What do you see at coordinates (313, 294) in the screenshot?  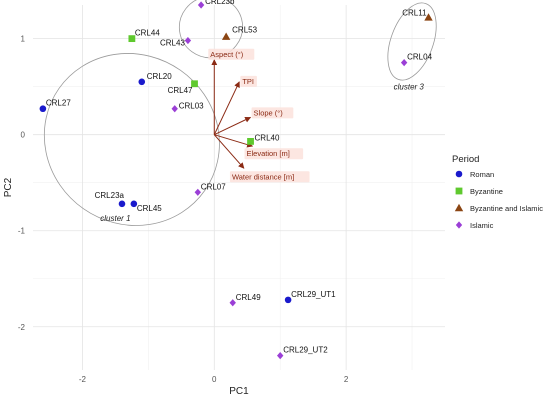 I see `point-label: CRL29_UT1` at bounding box center [313, 294].